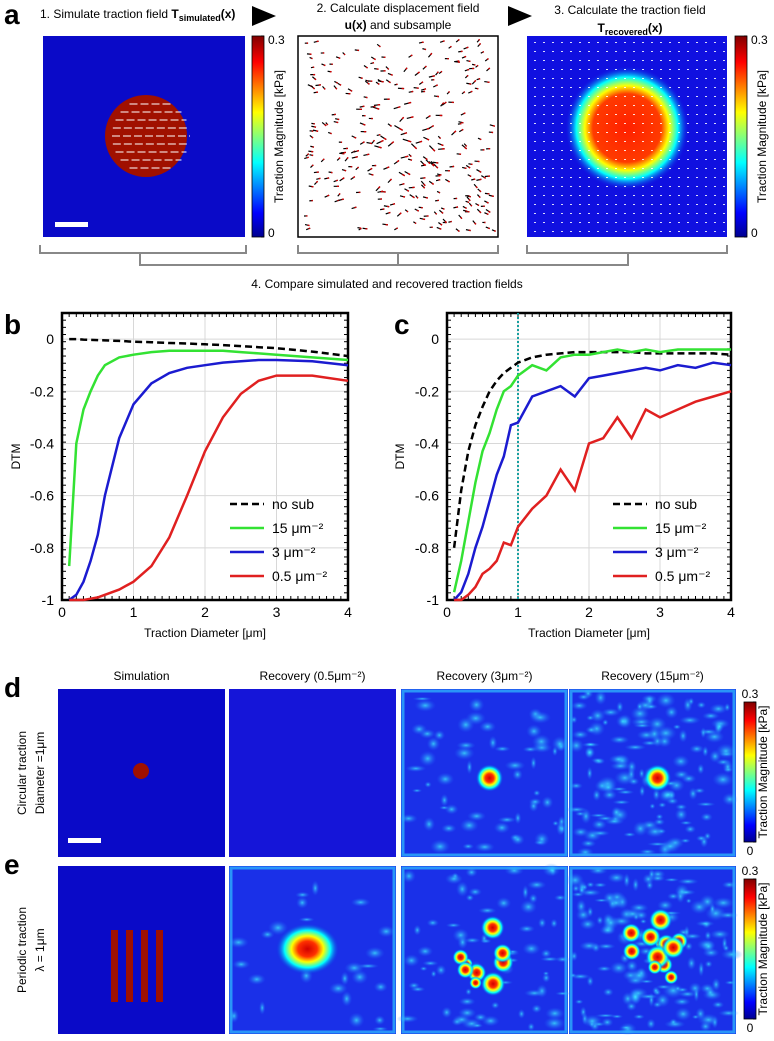 This screenshot has width=774, height=1041. What do you see at coordinates (652, 773) in the screenshot?
I see `edge-artifact` at bounding box center [652, 773].